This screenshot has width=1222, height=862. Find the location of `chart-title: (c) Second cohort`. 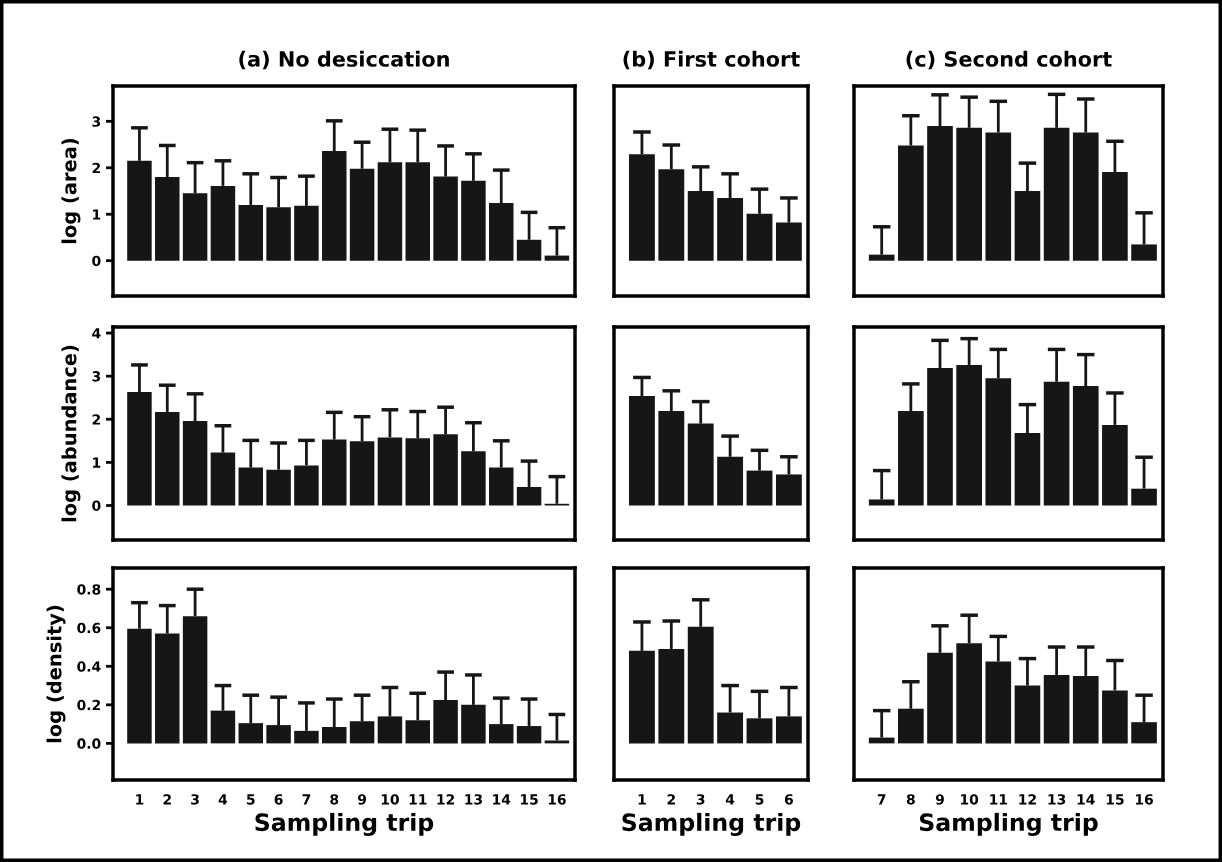

chart-title: (c) Second cohort is located at coordinates (1009, 60).